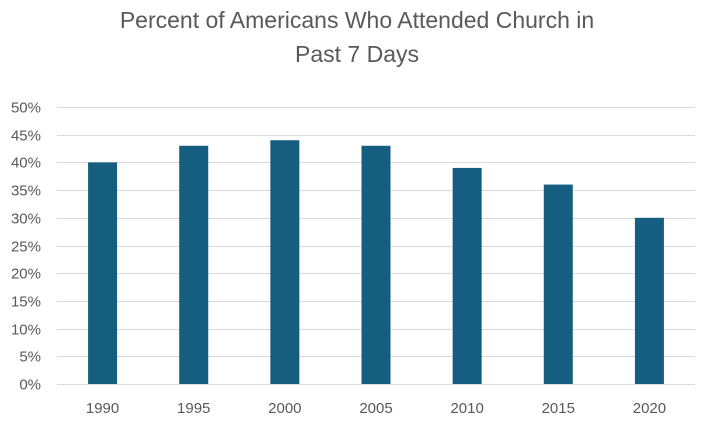  What do you see at coordinates (30, 385) in the screenshot?
I see `y-tick-label: 0%` at bounding box center [30, 385].